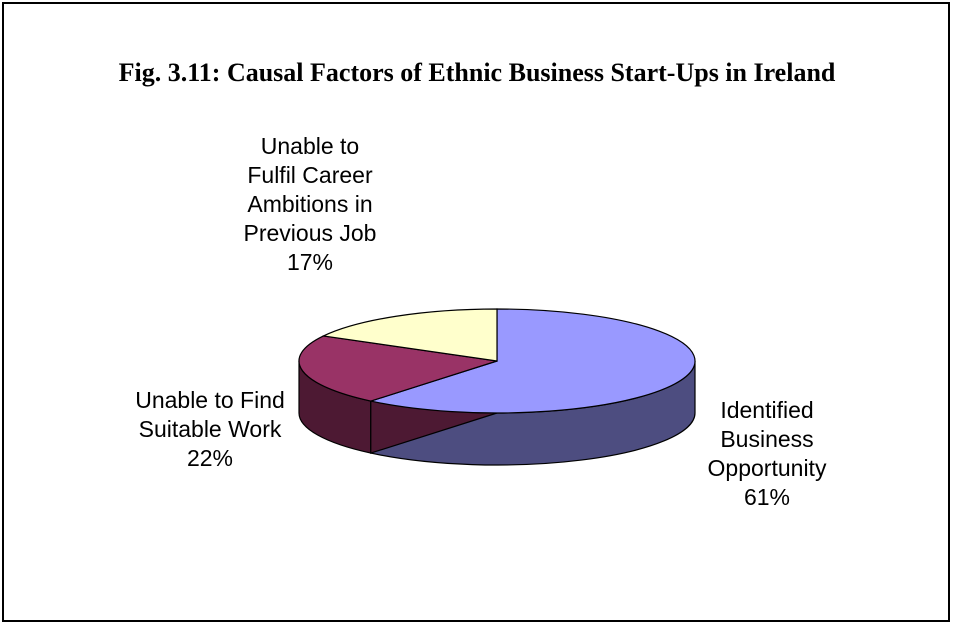 Image resolution: width=954 pixels, height=622 pixels. What do you see at coordinates (767, 497) in the screenshot?
I see `slice-value-label: 61%` at bounding box center [767, 497].